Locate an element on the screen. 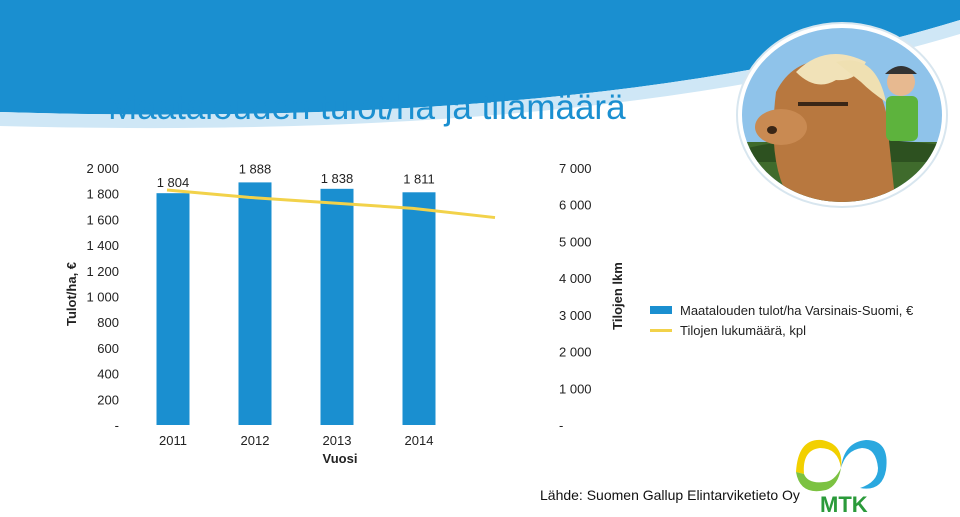  bar-2014 is located at coordinates (419, 308).